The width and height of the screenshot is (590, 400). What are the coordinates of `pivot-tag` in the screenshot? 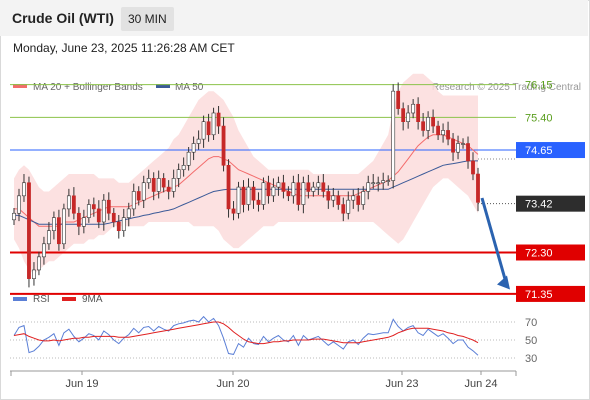 It's located at (550, 150).